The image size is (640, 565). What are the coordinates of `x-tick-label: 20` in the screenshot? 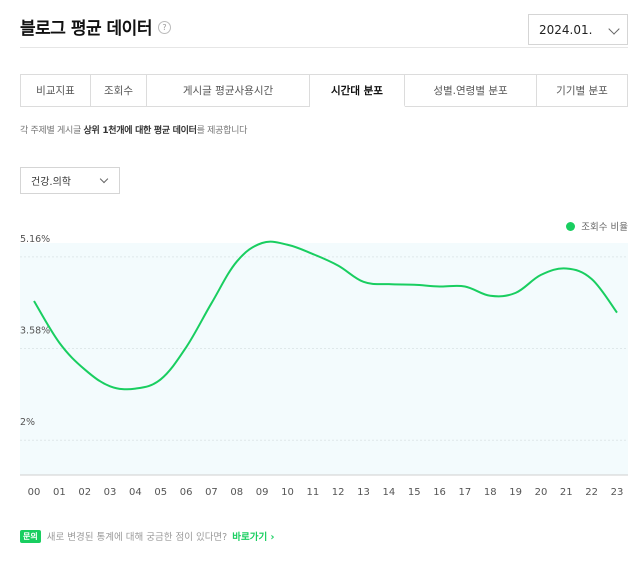 It's located at (541, 492).